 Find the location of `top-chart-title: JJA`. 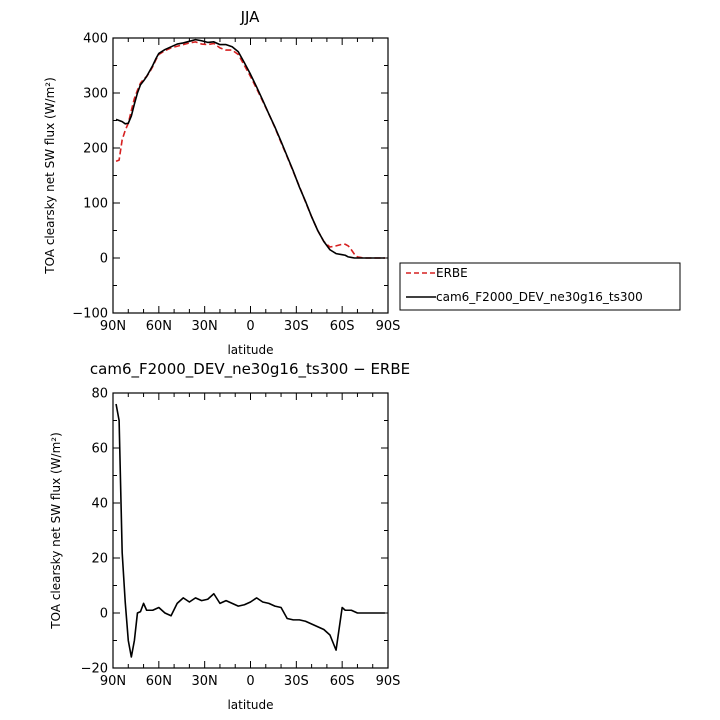

top-chart-title: JJA is located at coordinates (250, 17).